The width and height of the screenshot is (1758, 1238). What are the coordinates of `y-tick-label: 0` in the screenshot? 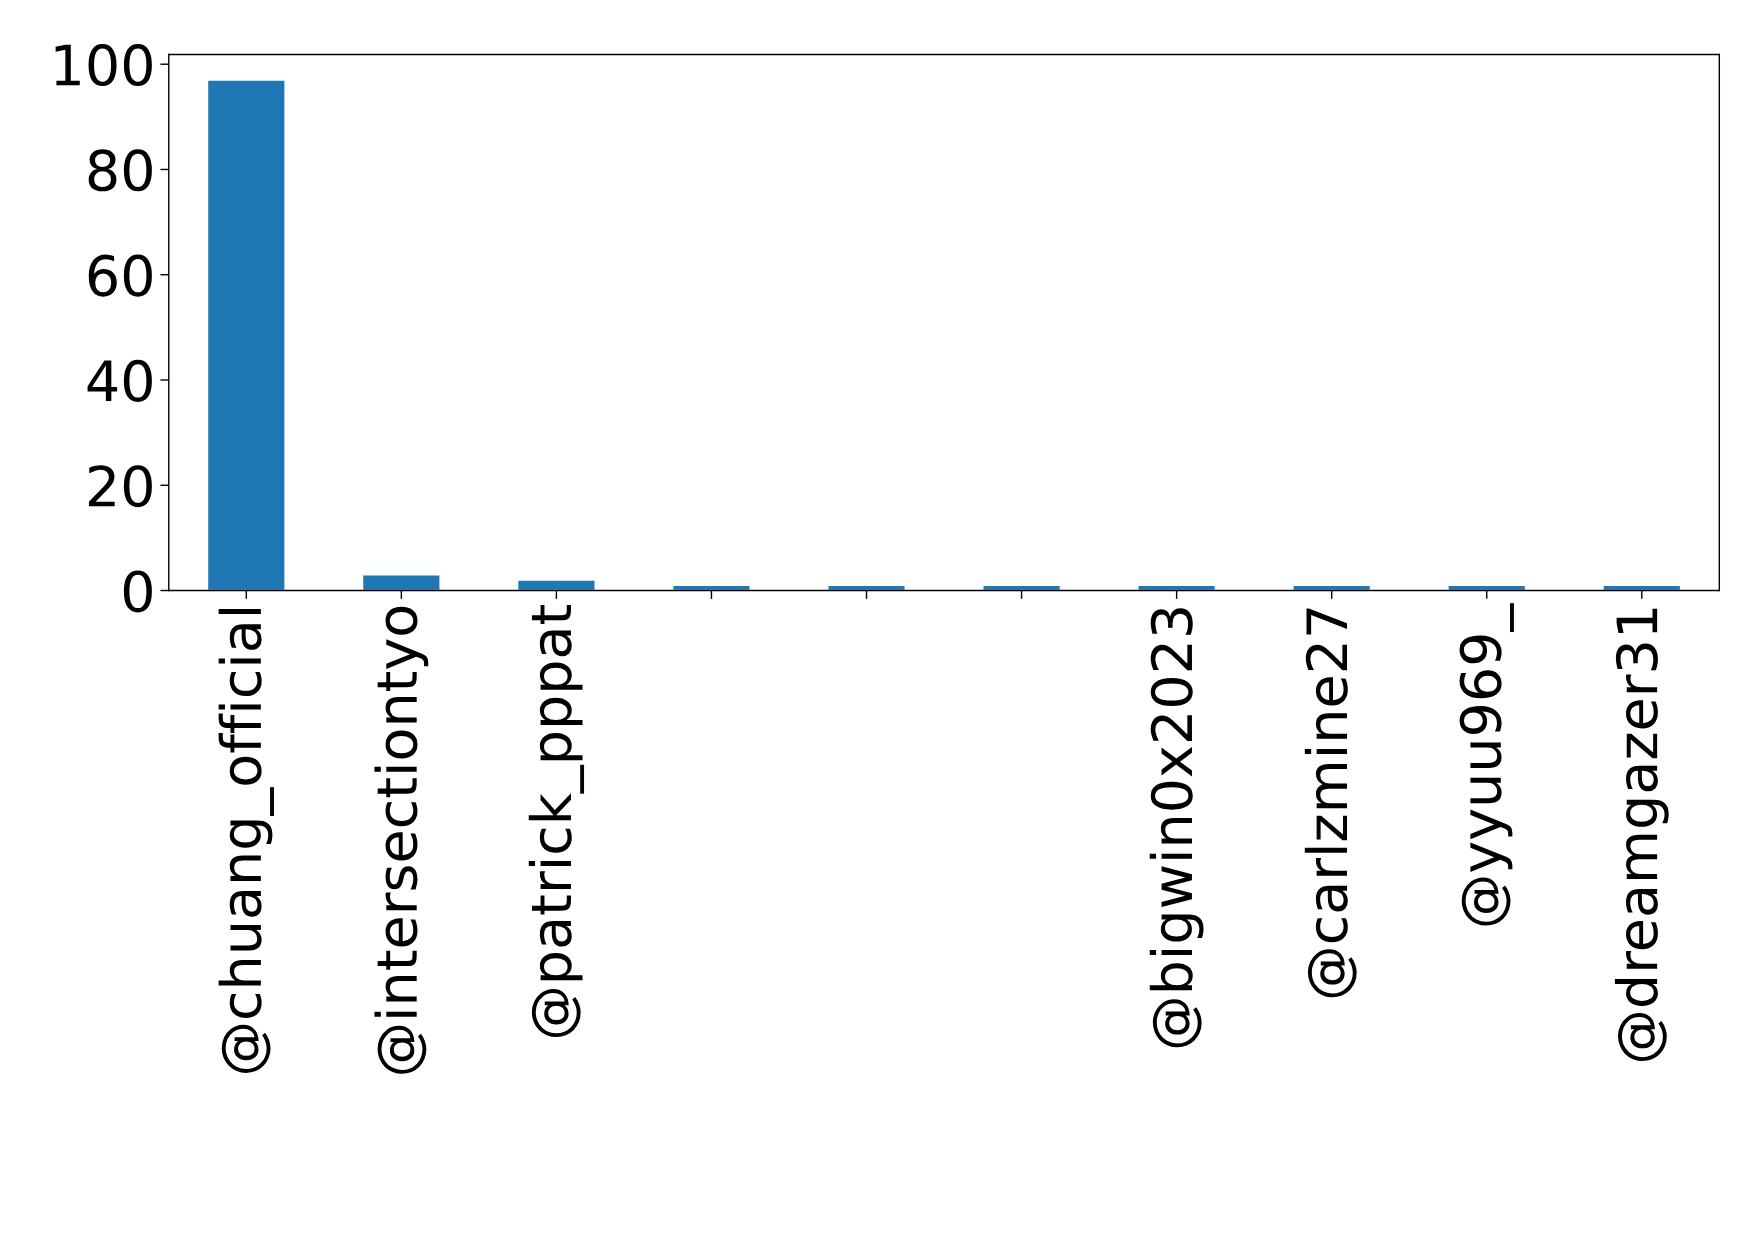 It's located at (137, 591).